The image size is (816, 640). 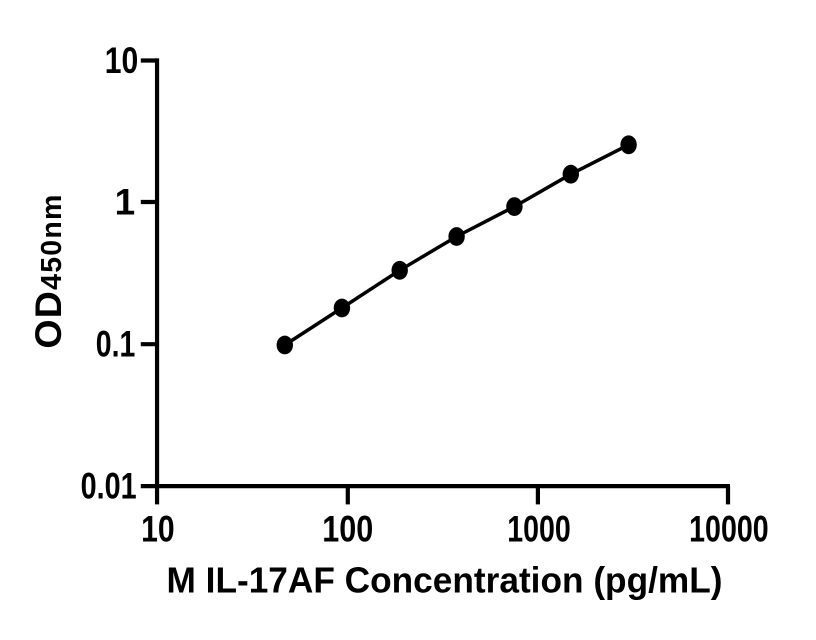 What do you see at coordinates (347, 529) in the screenshot?
I see `svg-text: 100` at bounding box center [347, 529].